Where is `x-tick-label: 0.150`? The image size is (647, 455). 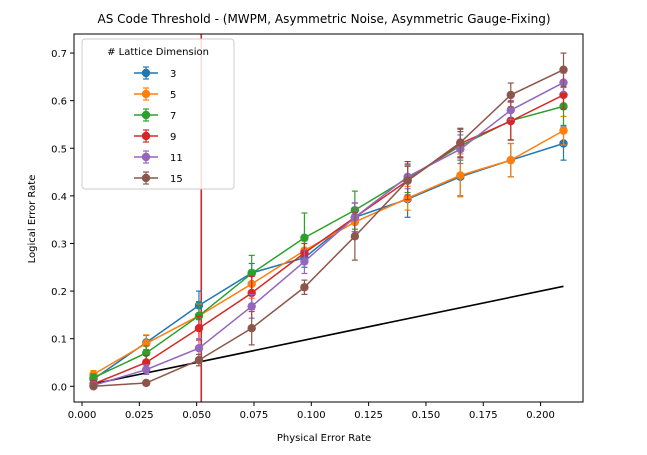 x-tick-label: 0.150 is located at coordinates (426, 415).